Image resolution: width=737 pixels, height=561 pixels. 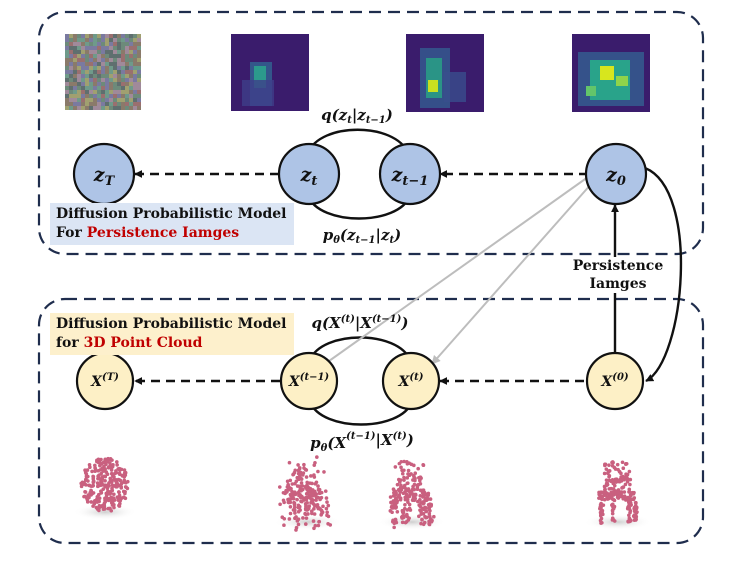 What do you see at coordinates (361, 413) in the screenshot?
I see `bottom-reverse-arc` at bounding box center [361, 413].